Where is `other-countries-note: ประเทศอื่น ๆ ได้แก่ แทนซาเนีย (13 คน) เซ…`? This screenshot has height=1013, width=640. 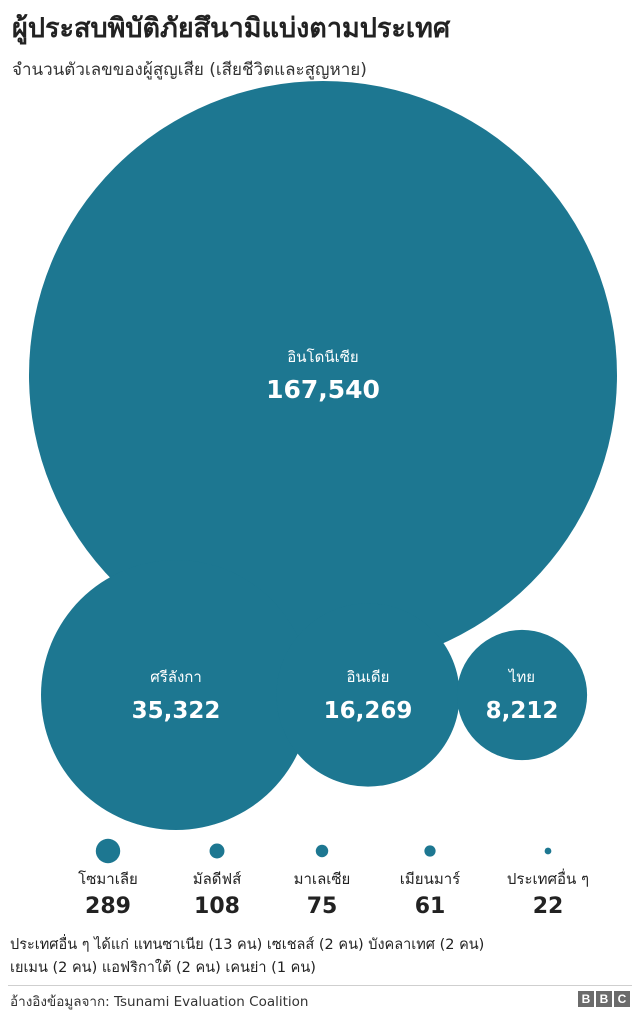
other-countries-note: ประเทศอื่น ๆ ได้แก่ แทนซาเนีย (13 คน) เซ… is located at coordinates (320, 957).